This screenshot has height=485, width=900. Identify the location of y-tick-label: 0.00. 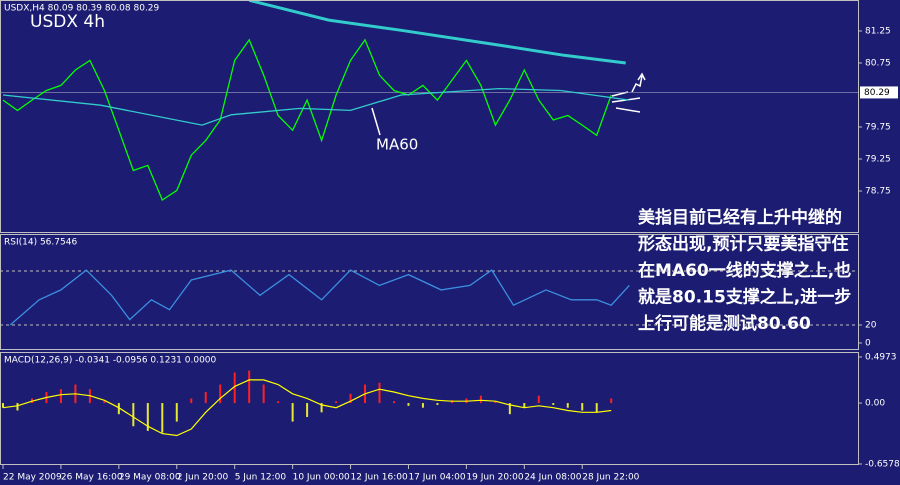
(875, 404).